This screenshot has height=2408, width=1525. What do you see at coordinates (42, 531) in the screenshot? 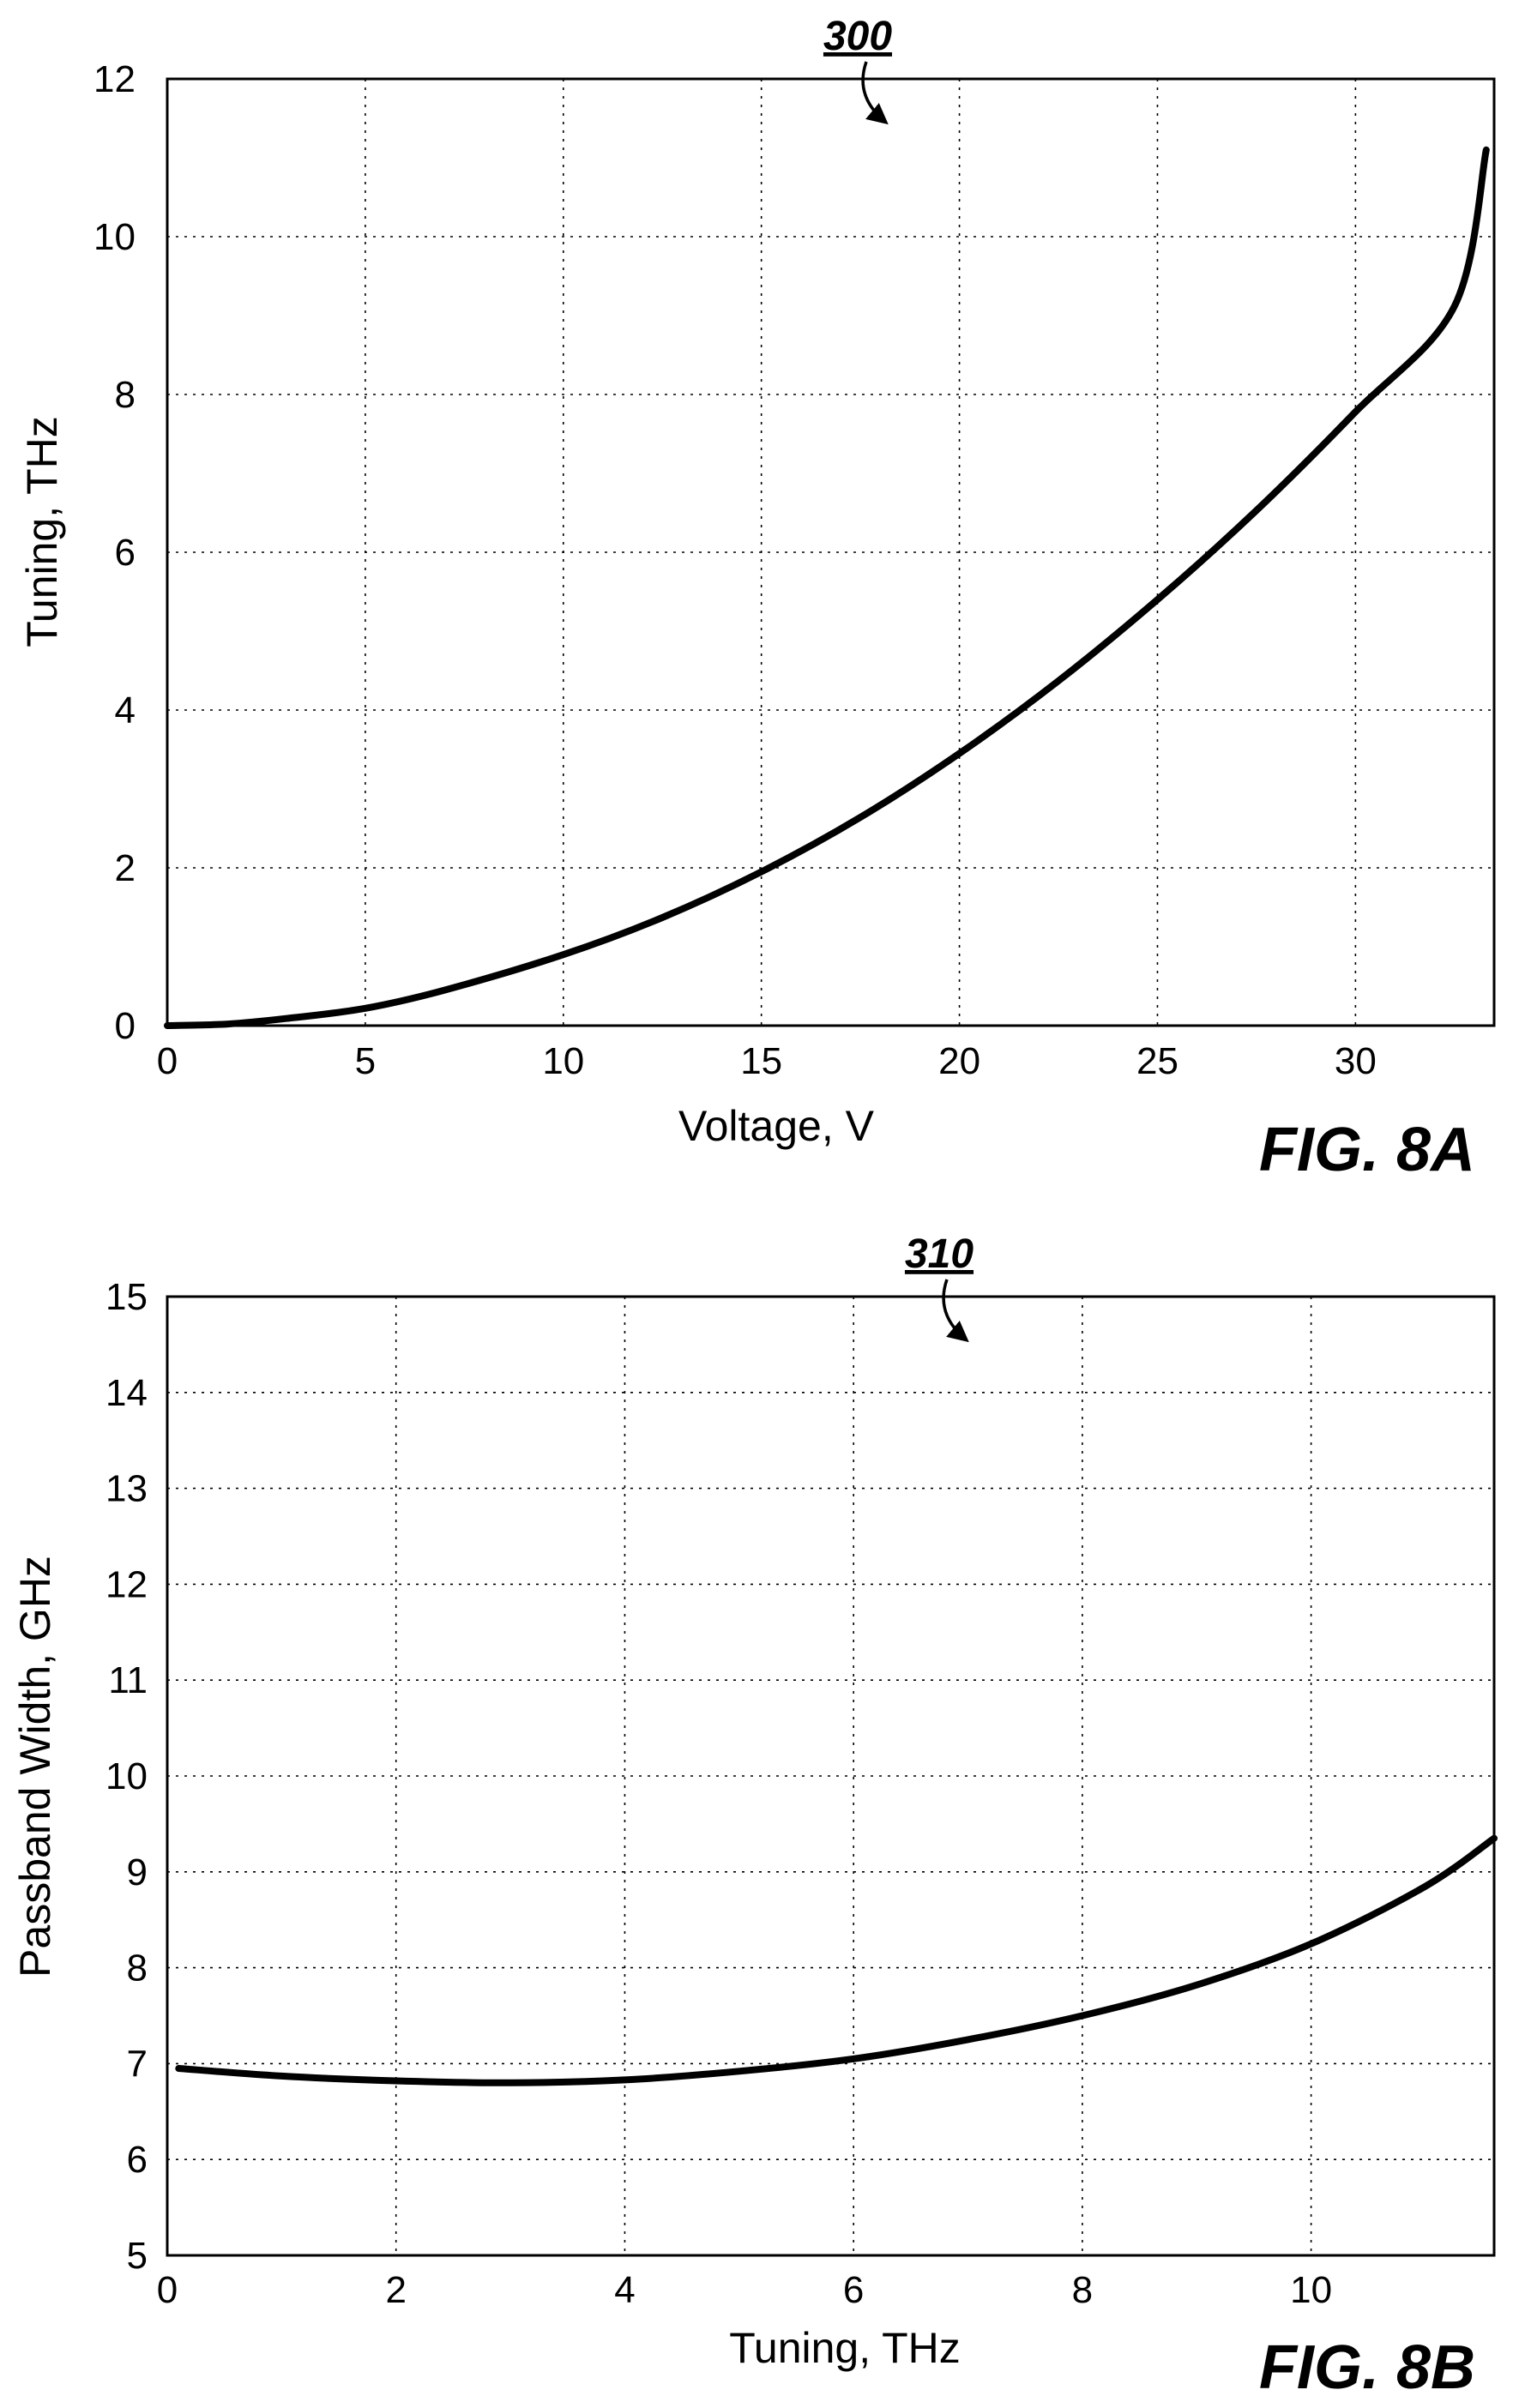
I see `y-axis-label-a: Tuning, THz` at bounding box center [42, 531].